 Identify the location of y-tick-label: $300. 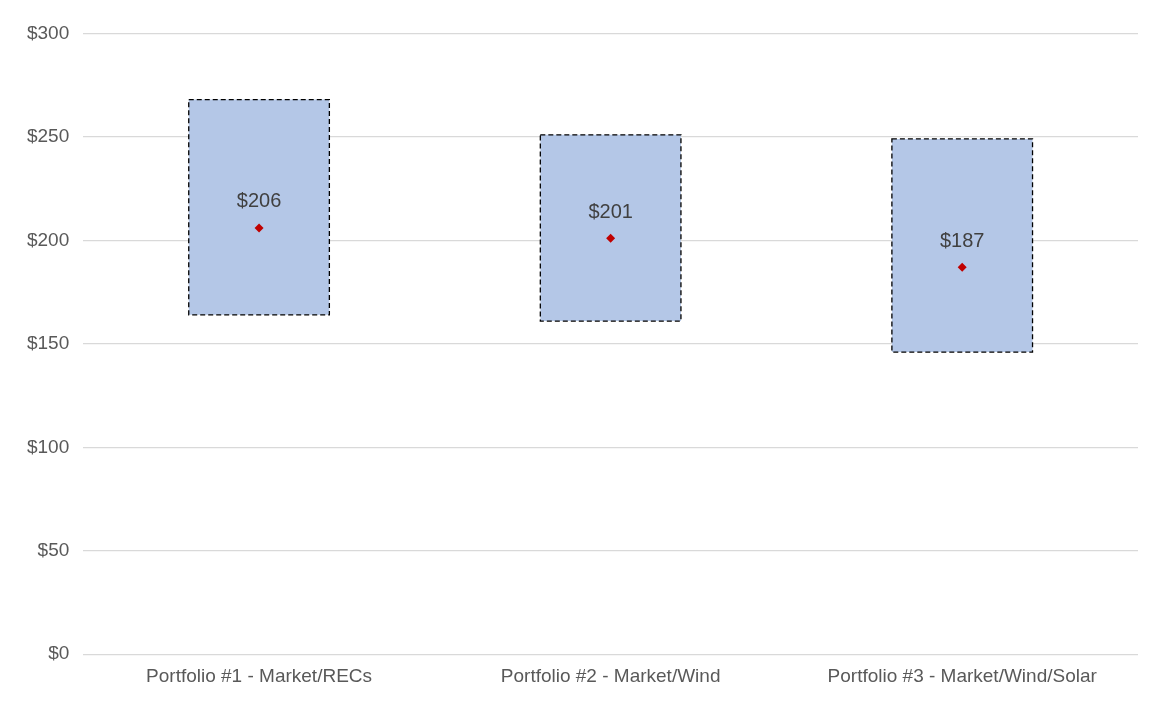
(48, 32).